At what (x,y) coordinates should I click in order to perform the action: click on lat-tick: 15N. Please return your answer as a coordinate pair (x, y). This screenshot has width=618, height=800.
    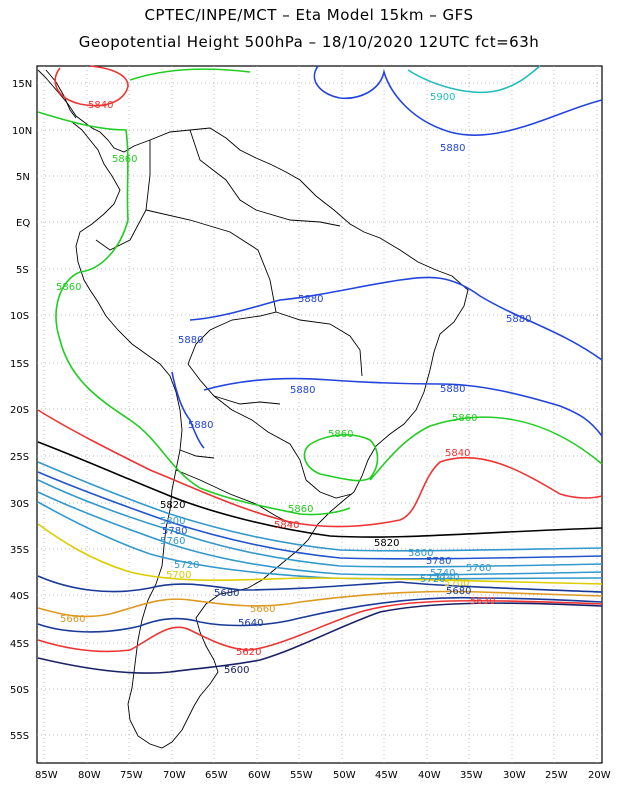
    Looking at the image, I should click on (22, 84).